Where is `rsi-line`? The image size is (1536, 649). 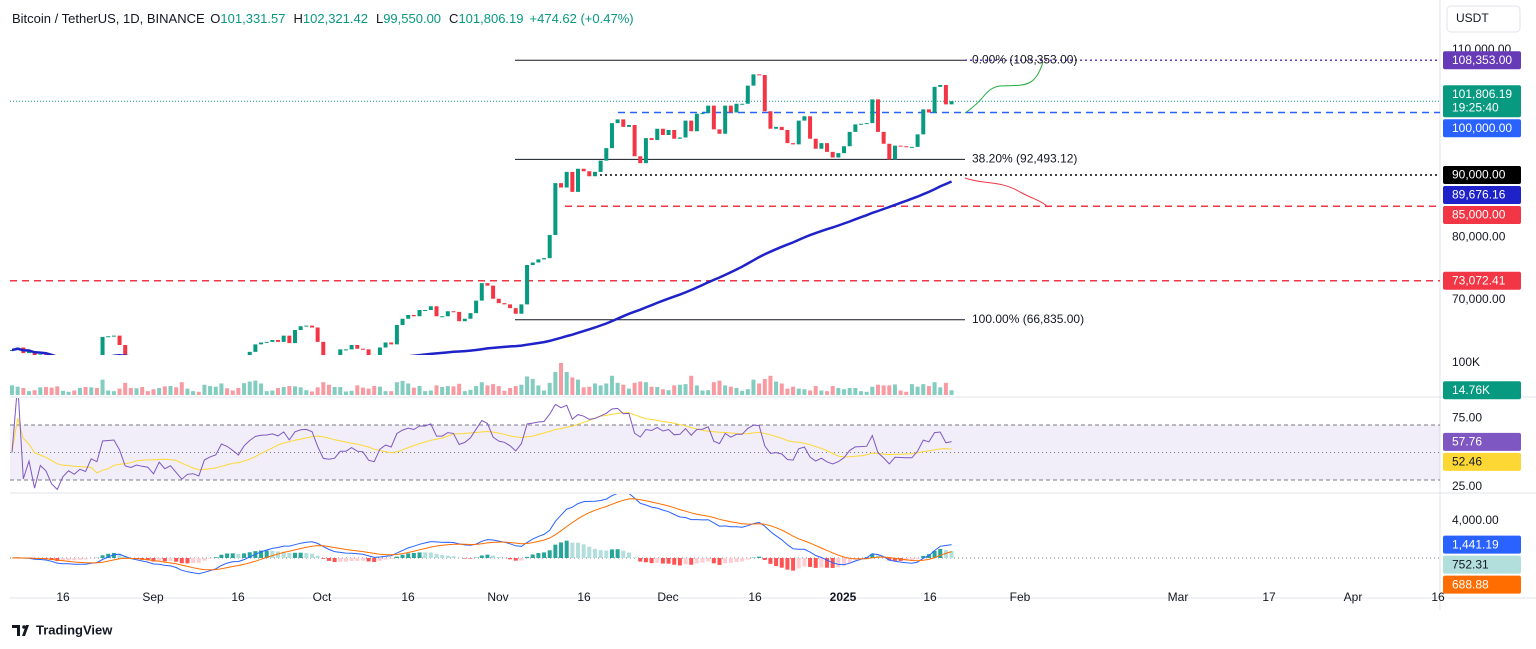 rsi-line is located at coordinates (481, 444).